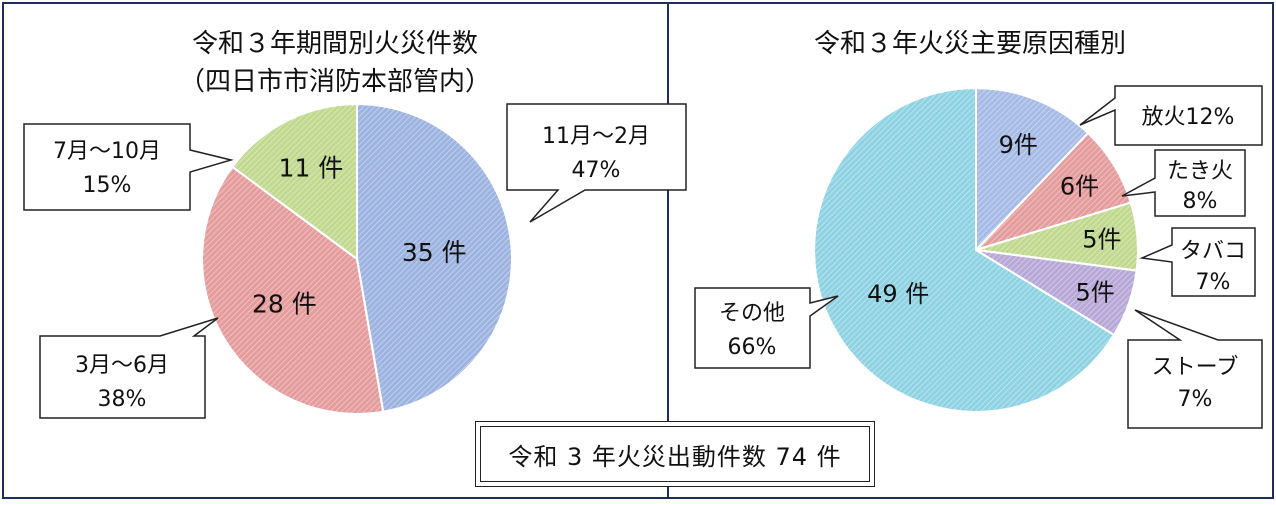 The image size is (1276, 505). I want to click on pie-slice-value-0: 35 件, so click(434, 252).